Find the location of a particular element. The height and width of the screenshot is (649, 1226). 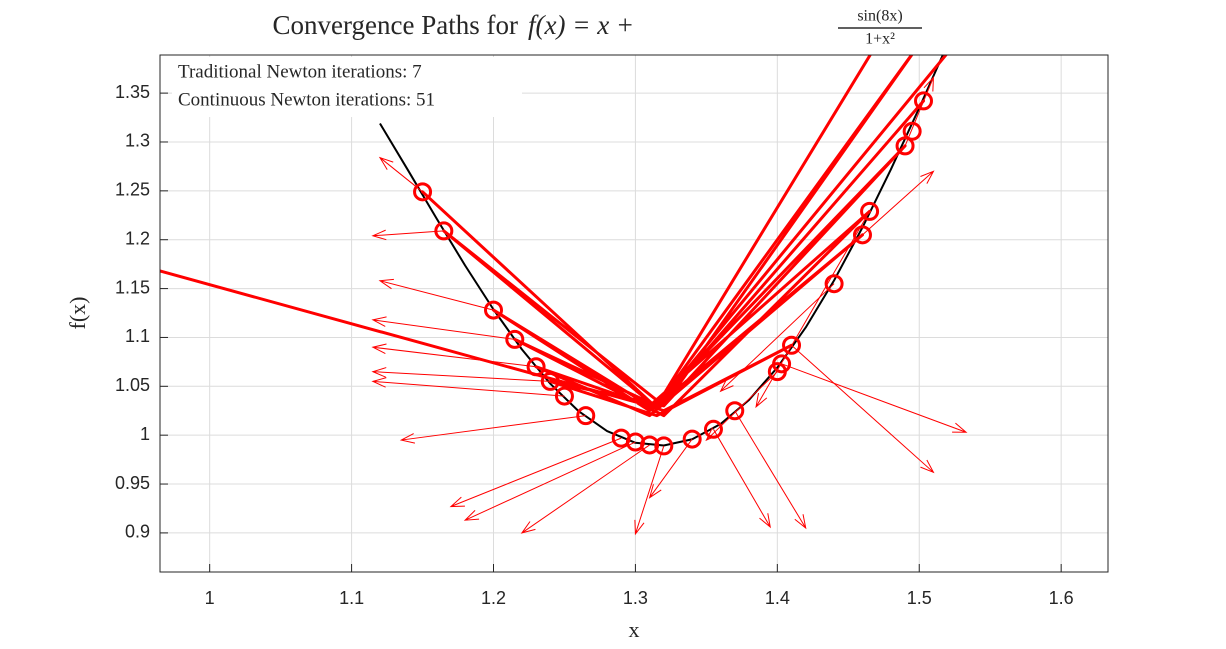

chart-title-math: f(x) = x + is located at coordinates (581, 25).